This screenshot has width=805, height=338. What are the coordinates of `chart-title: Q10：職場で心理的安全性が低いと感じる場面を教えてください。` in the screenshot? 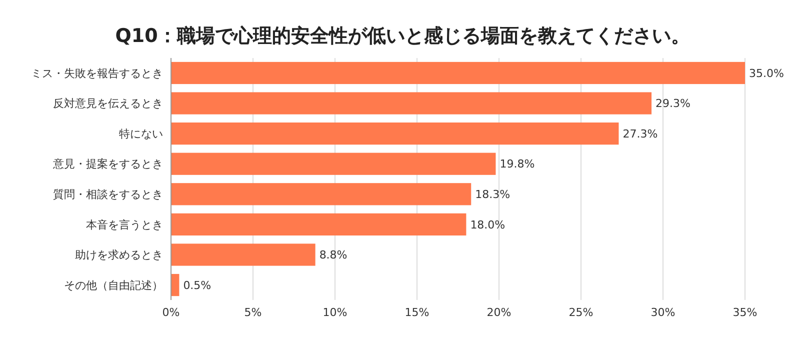 It's located at (402, 36).